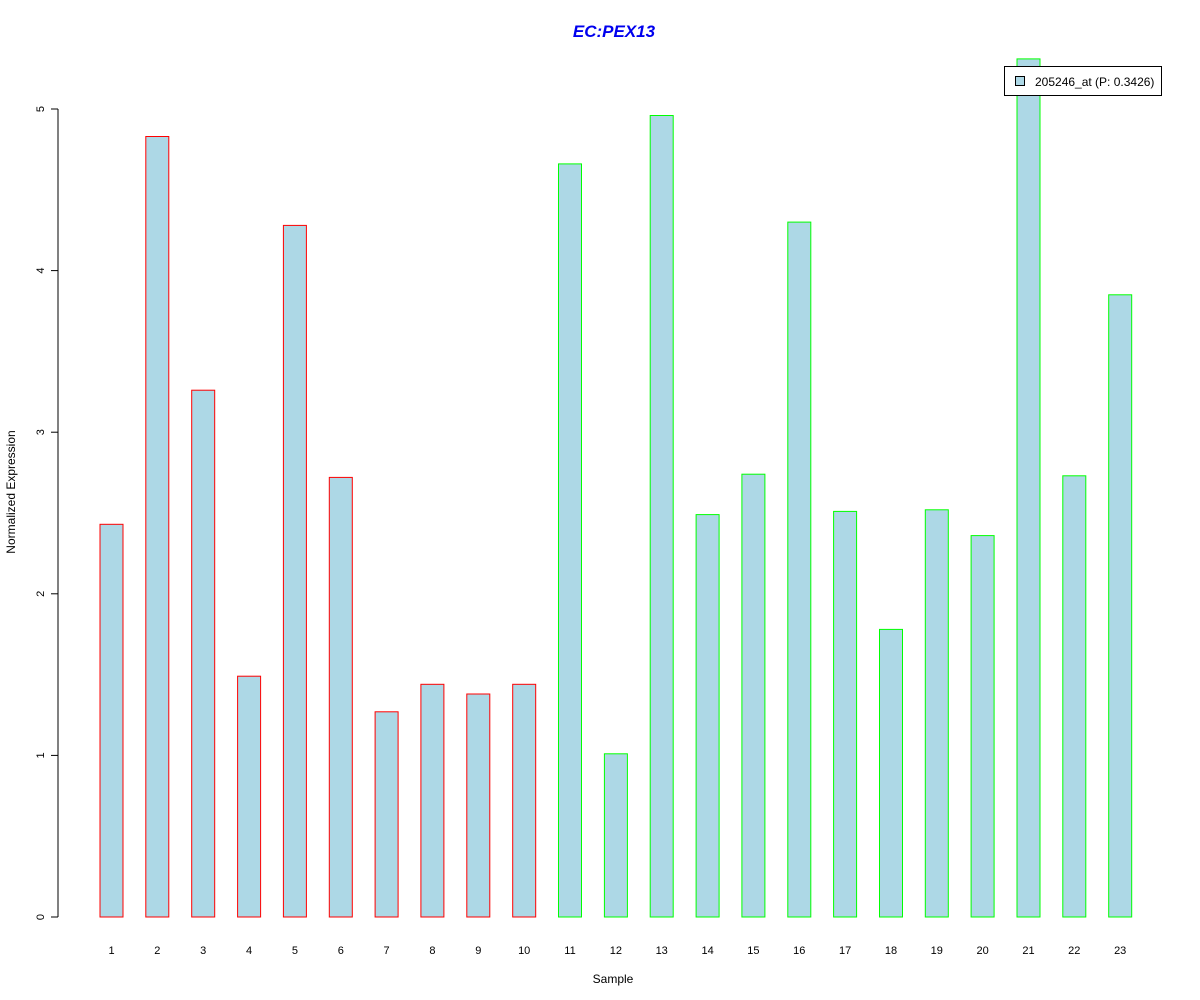 Image resolution: width=1200 pixels, height=1000 pixels. Describe the element at coordinates (1094, 82) in the screenshot. I see `legend-label: 205246_at (P: 0.3426)` at that location.